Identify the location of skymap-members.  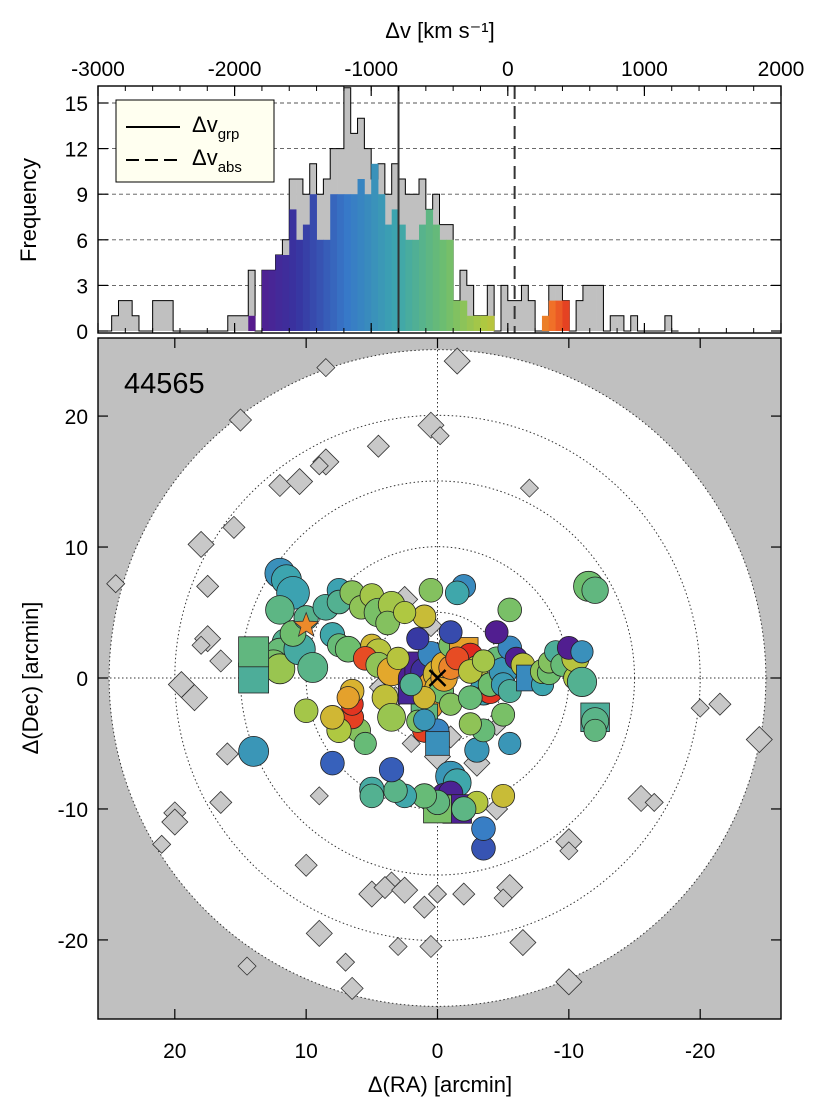
(424, 709).